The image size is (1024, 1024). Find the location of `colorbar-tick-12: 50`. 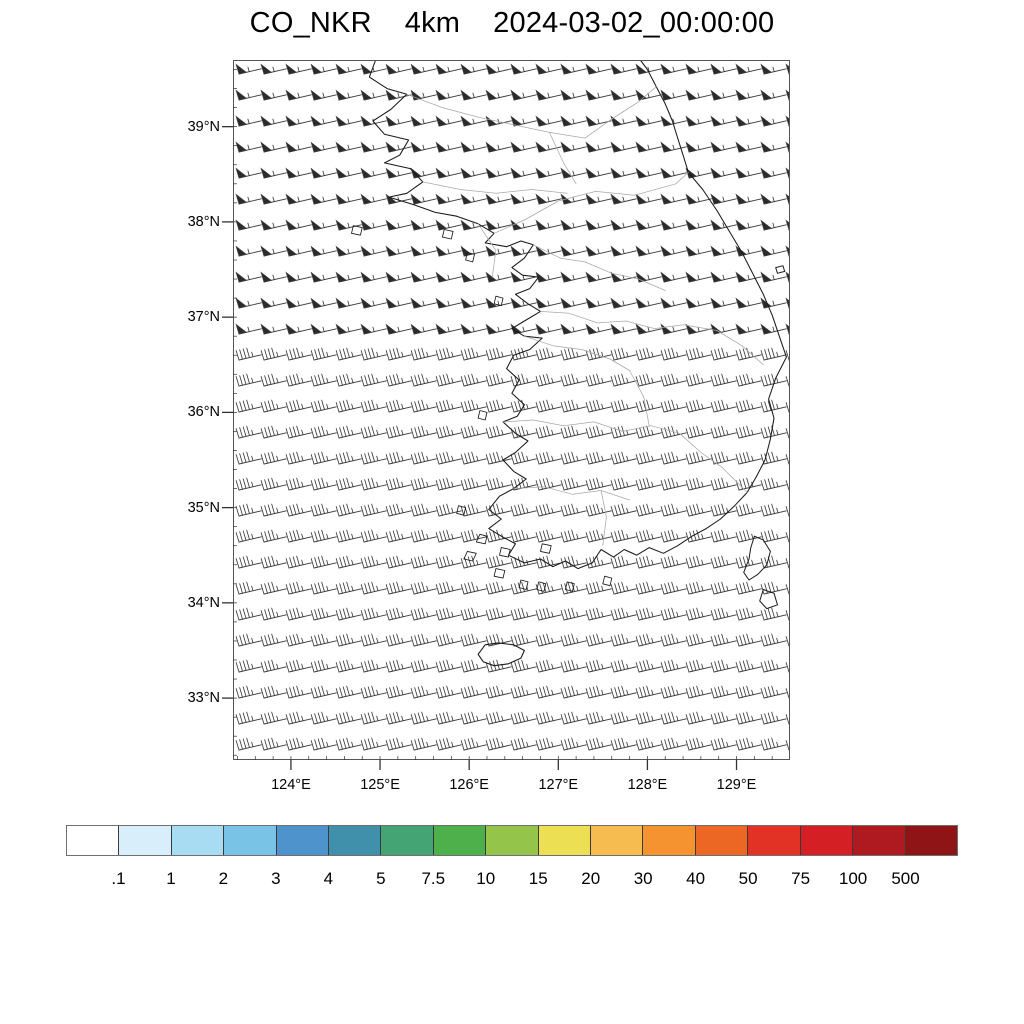

colorbar-tick-12: 50 is located at coordinates (748, 878).